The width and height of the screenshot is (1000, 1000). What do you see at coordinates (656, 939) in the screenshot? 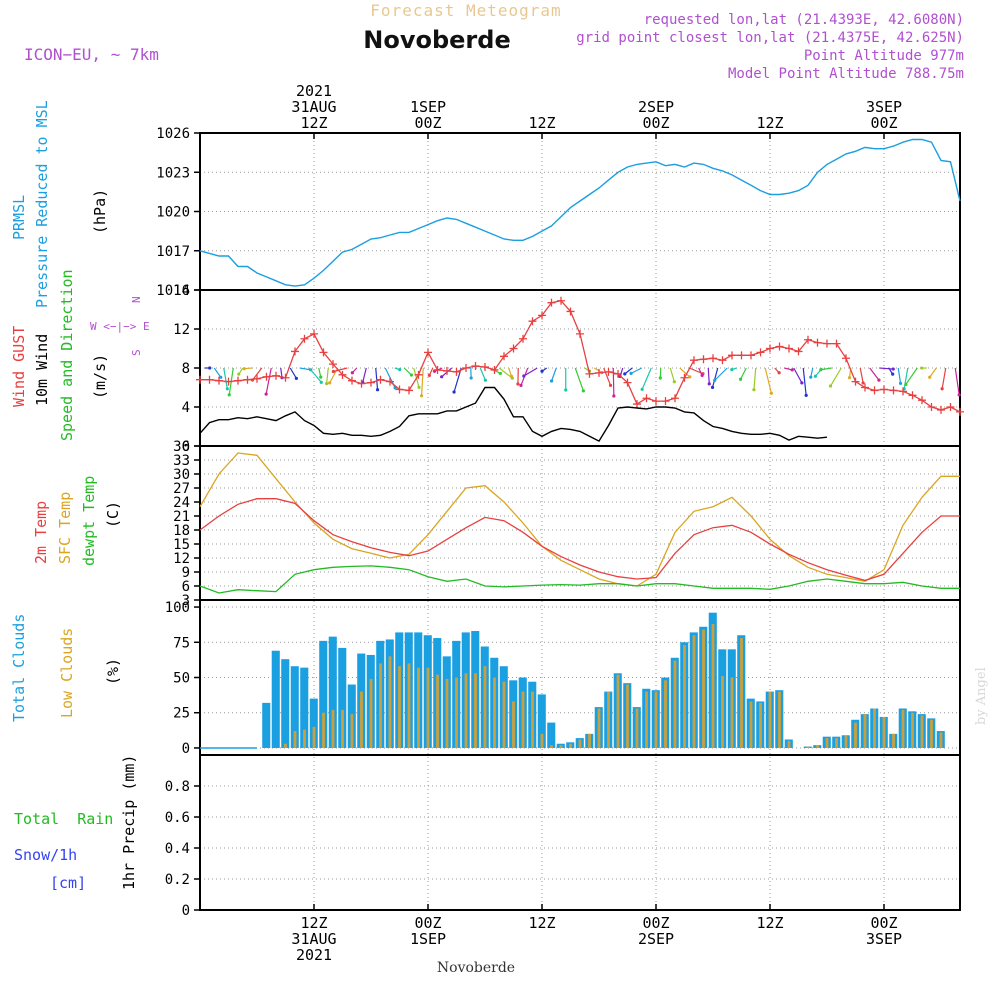
I see `bottom-time-label: 2SEP` at bounding box center [656, 939].